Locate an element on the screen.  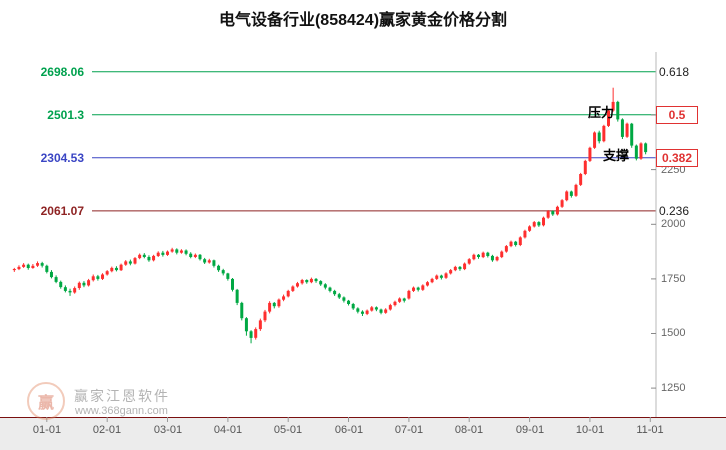
fib-ratio-label-0618: 0.618 is located at coordinates (674, 72).